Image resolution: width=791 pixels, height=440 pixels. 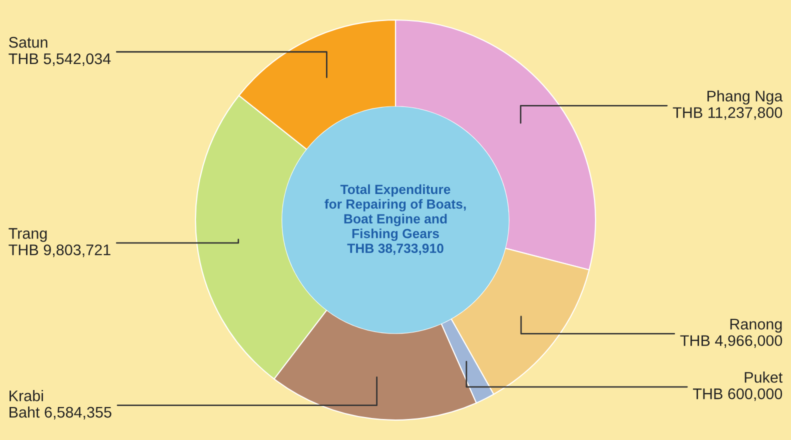 I want to click on slice-label: Trang, so click(x=27, y=235).